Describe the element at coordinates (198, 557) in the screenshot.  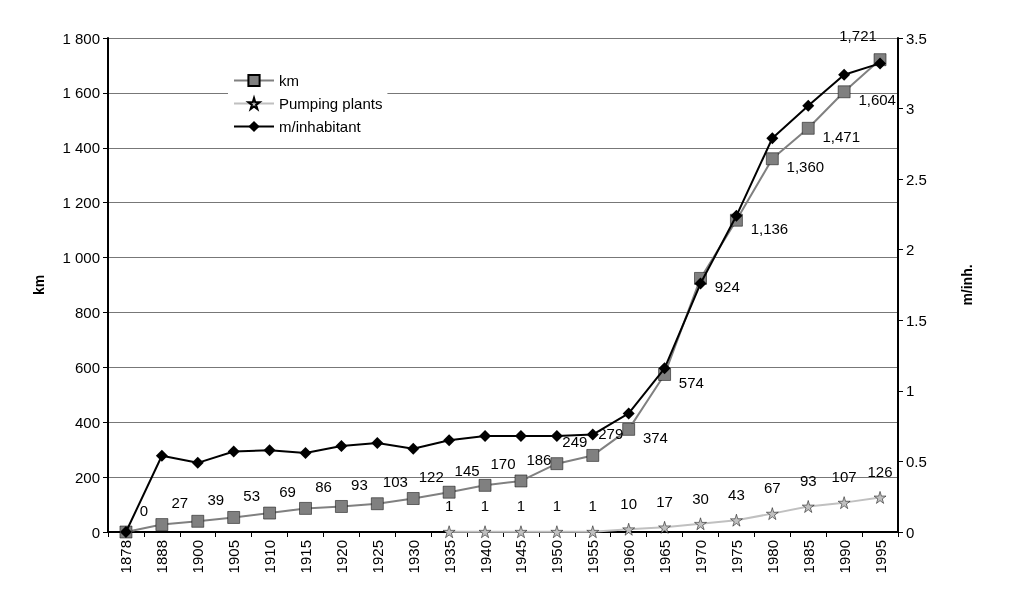
I see `x-tick-label: 1900` at that location.